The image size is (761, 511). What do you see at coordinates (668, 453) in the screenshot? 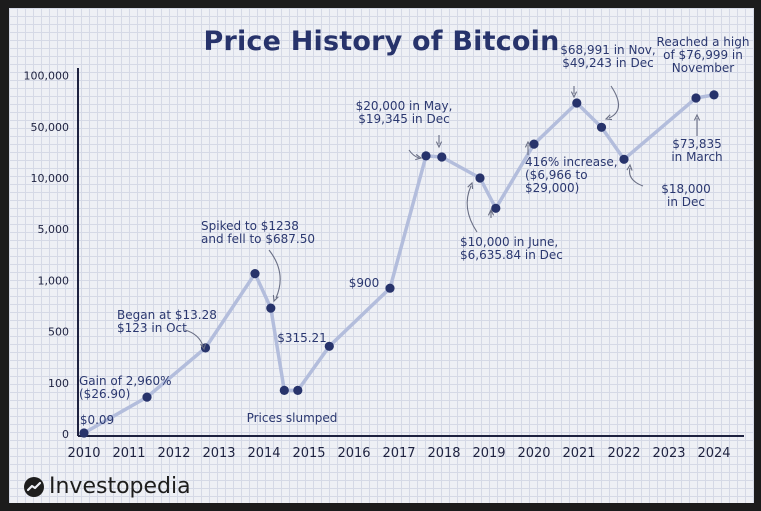
I see `x-tick-label: 2023` at bounding box center [668, 453].